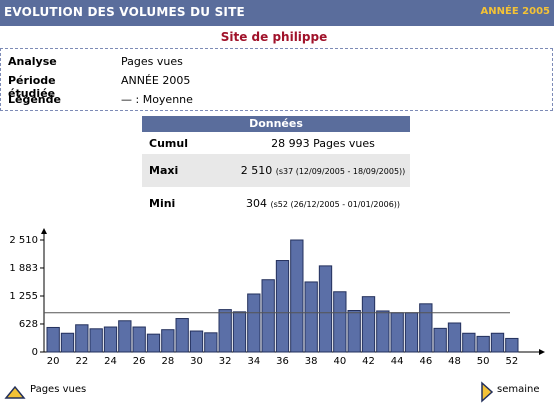 The image size is (554, 410). What do you see at coordinates (397, 361) in the screenshot?
I see `x-tick-label: 44` at bounding box center [397, 361].